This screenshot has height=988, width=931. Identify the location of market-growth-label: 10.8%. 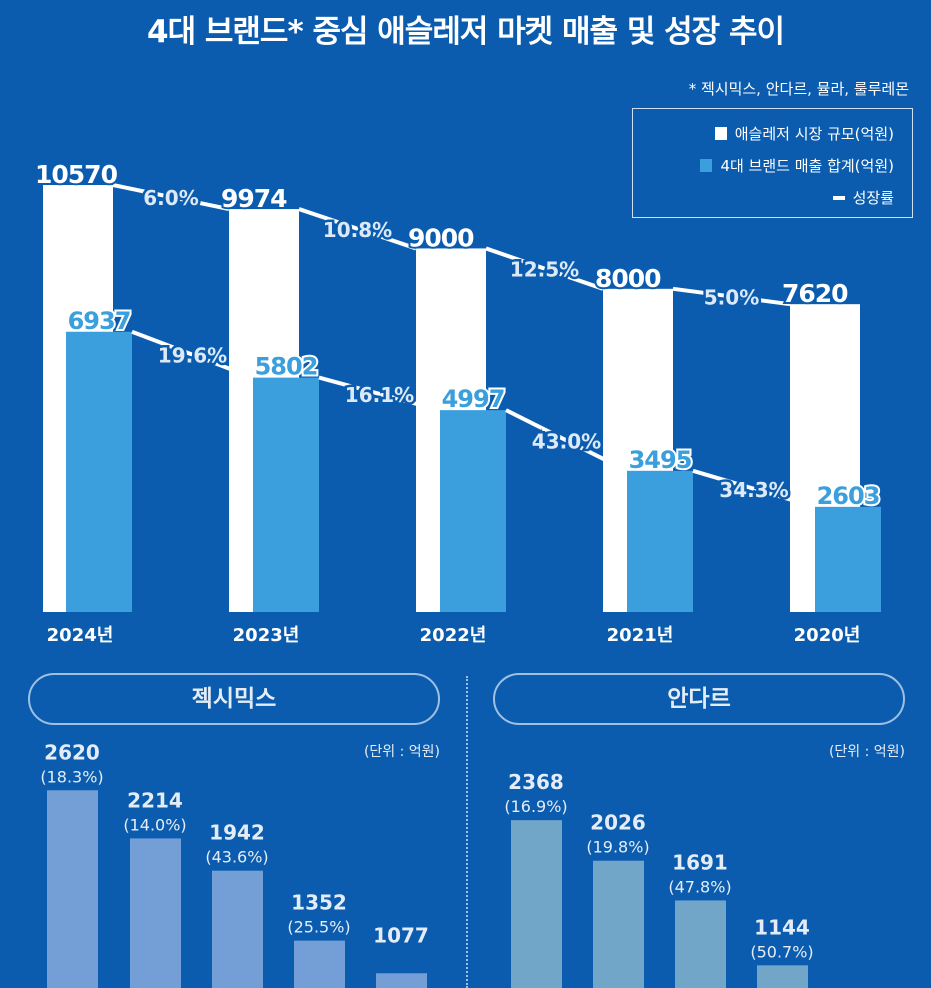
(357, 230).